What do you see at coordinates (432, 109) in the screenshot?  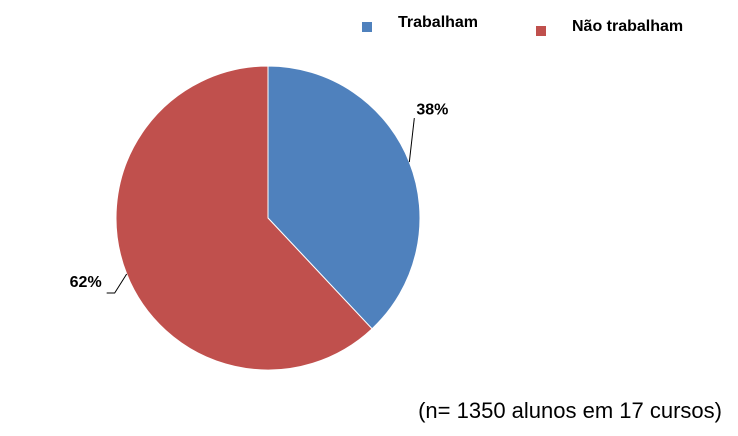 I see `data-label: 38%` at bounding box center [432, 109].